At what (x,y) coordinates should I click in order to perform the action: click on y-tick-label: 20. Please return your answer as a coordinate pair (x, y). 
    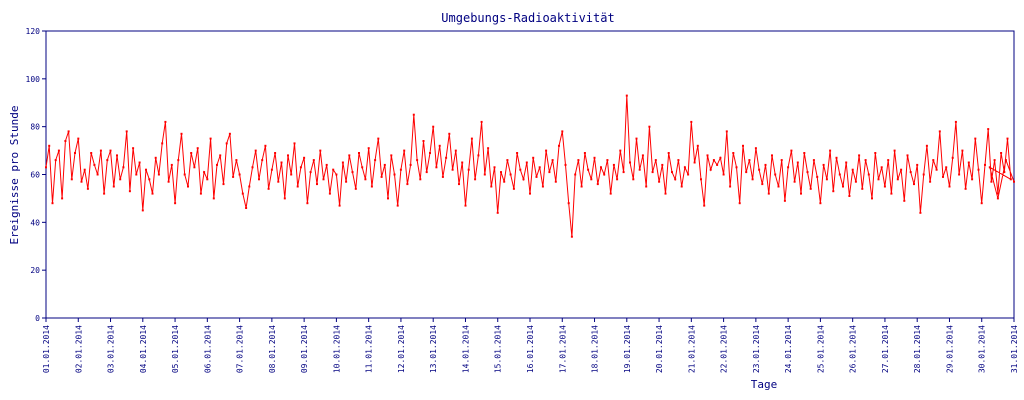
    Looking at the image, I should click on (35, 270).